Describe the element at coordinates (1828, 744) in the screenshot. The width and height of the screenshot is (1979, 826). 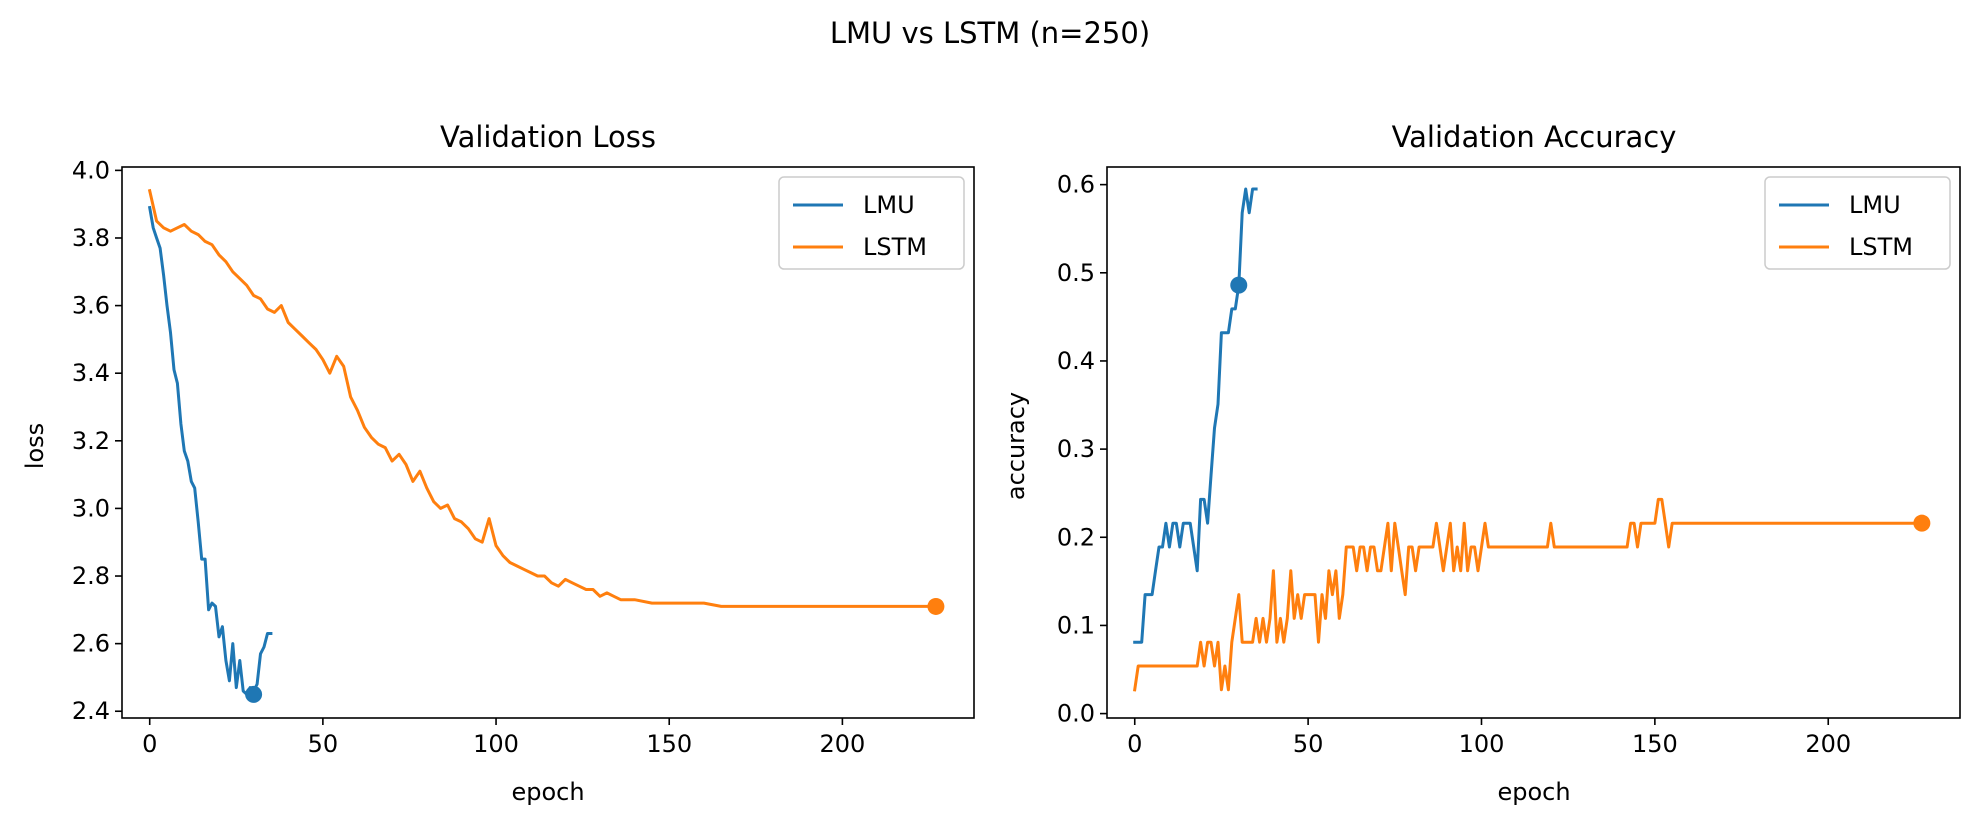
I see `accuracy-x-tick-label: 200` at that location.